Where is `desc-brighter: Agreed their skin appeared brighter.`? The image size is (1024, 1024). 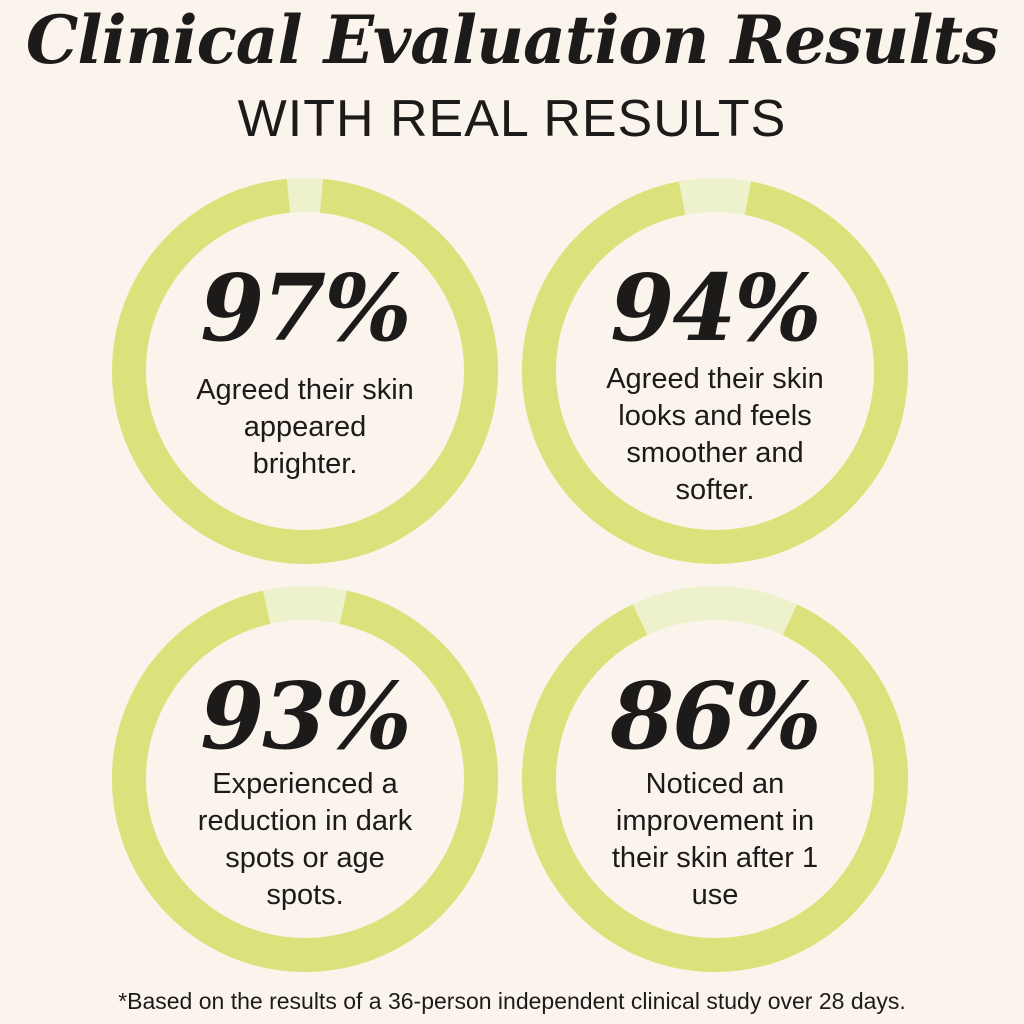
desc-brighter: Agreed their skin appeared brighter. is located at coordinates (305, 427).